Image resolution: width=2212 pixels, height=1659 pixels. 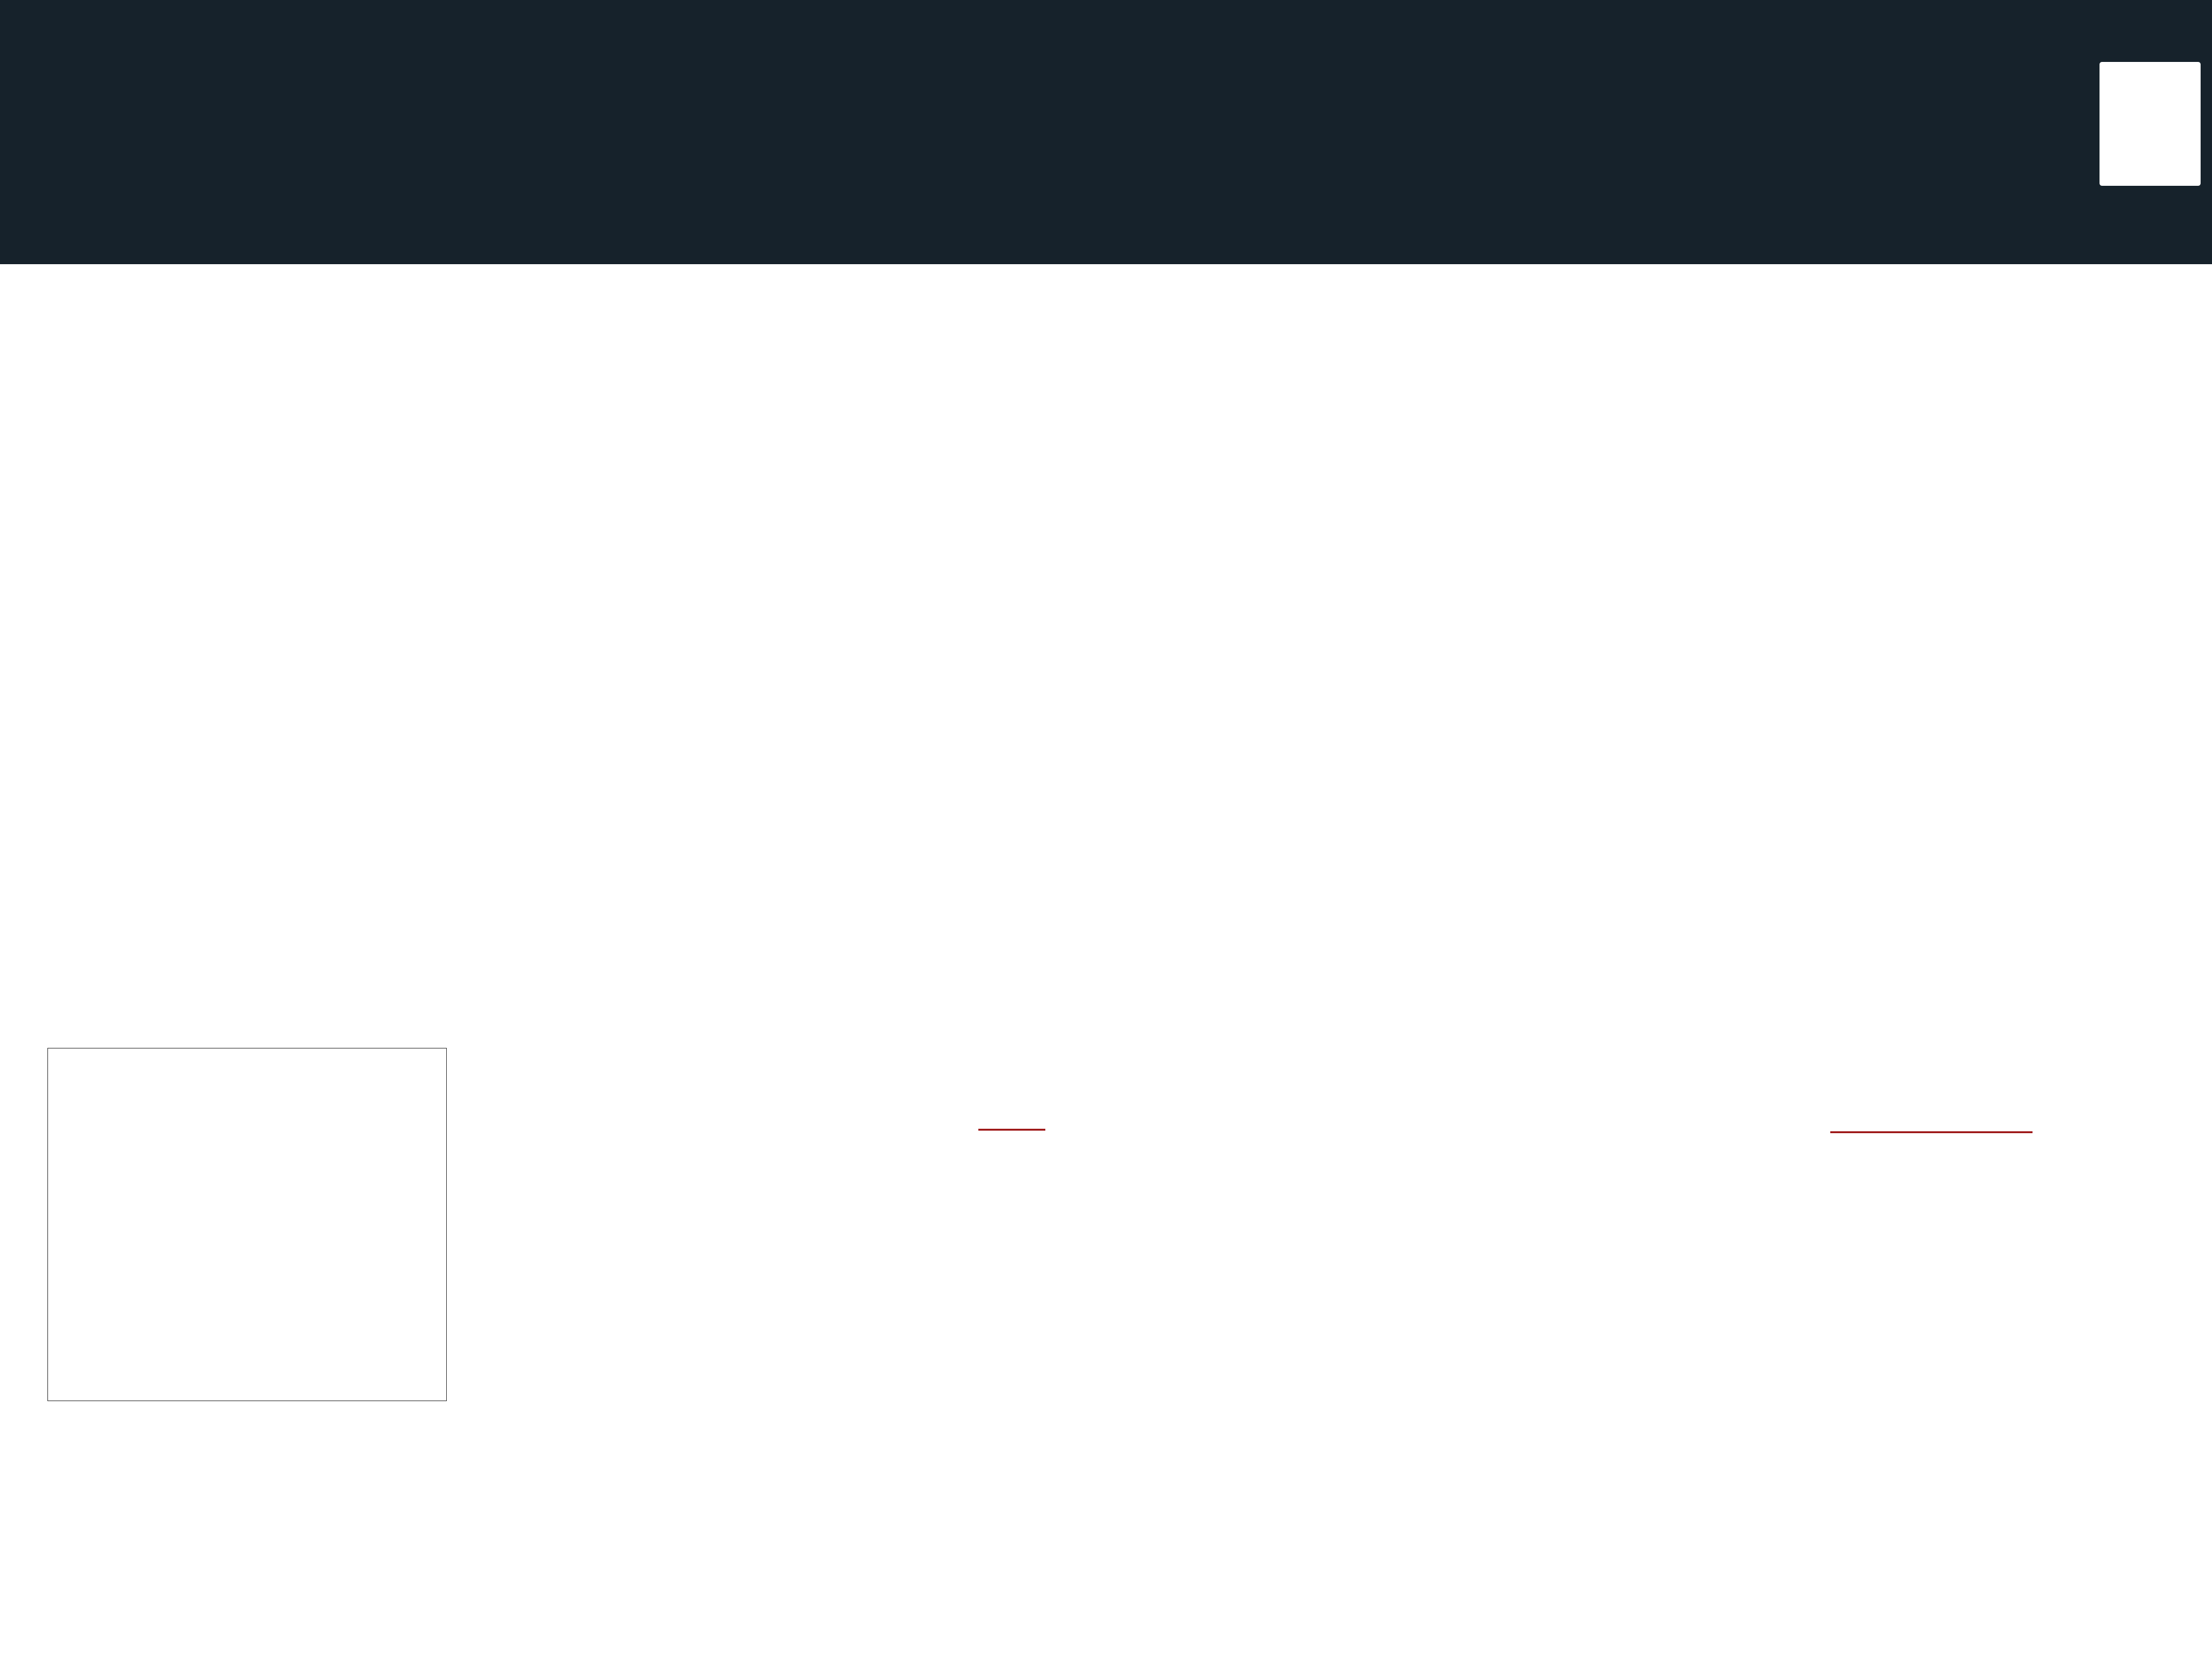 What do you see at coordinates (934, 608) in the screenshot?
I see `tipping-point-chart` at bounding box center [934, 608].